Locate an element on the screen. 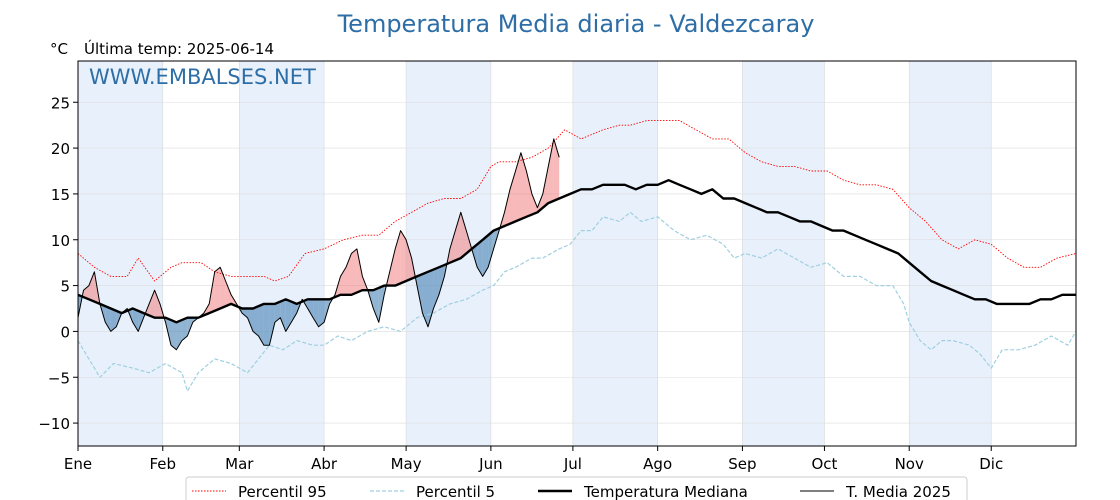 This screenshot has height=500, width=1120. last-temp-label: Última temp: 2025-06-14 is located at coordinates (179, 48).